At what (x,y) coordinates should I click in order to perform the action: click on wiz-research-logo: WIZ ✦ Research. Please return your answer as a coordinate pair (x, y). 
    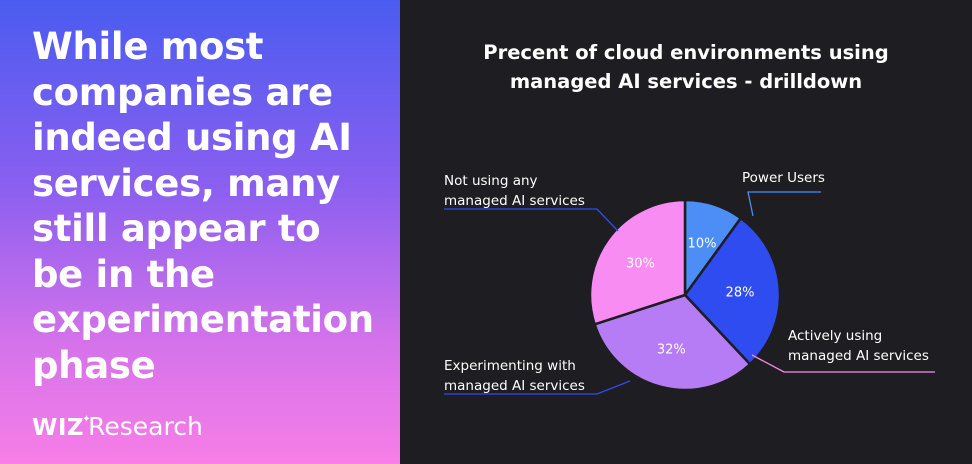
    Looking at the image, I should click on (117, 427).